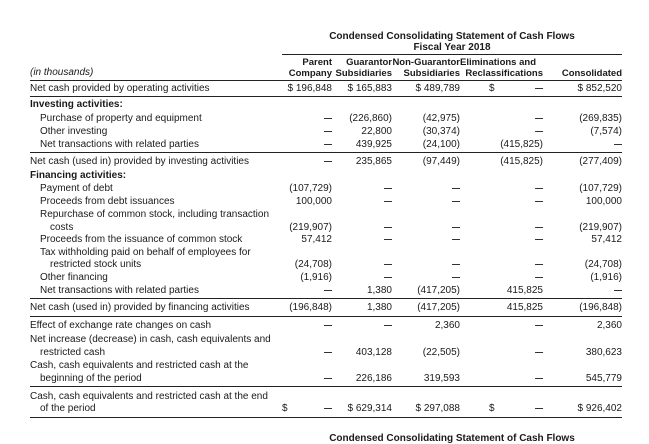 This screenshot has width=649, height=444. Describe the element at coordinates (452, 54) in the screenshot. I see `title-rule` at that location.